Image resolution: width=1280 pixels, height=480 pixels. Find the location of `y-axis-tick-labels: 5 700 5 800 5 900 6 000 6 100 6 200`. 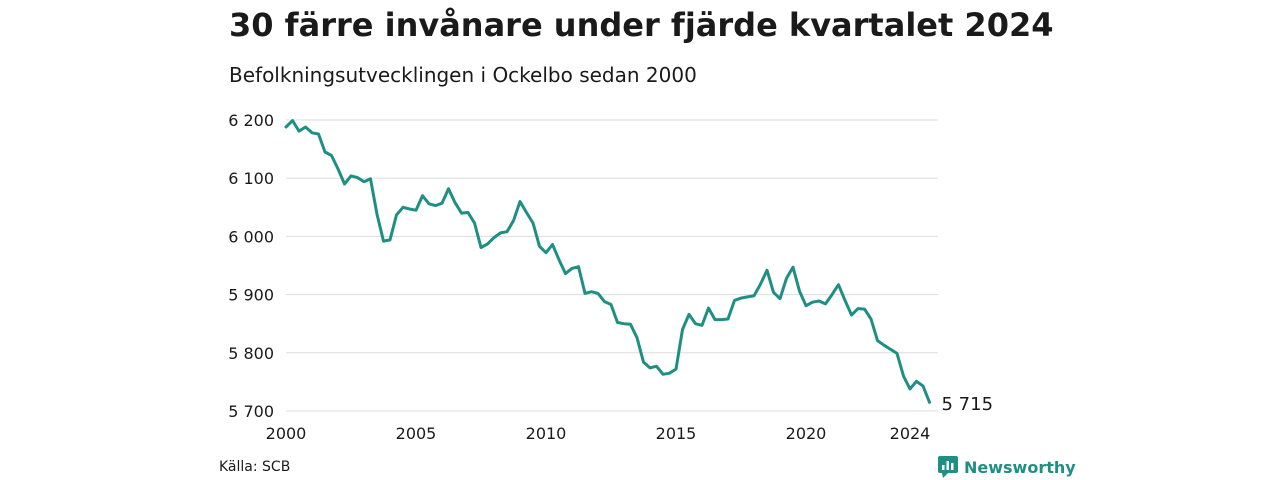

y-axis-tick-labels: 5 700 5 800 5 900 6 000 6 100 6 200 is located at coordinates (251, 266).